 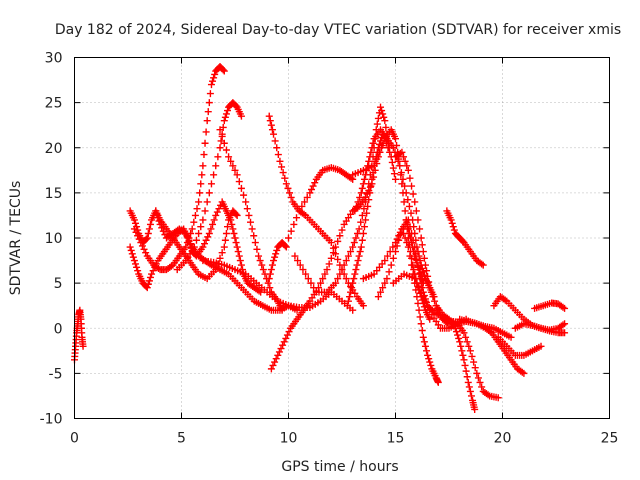 What do you see at coordinates (54, 149) in the screenshot?
I see `y-tick-label: 20` at bounding box center [54, 149].